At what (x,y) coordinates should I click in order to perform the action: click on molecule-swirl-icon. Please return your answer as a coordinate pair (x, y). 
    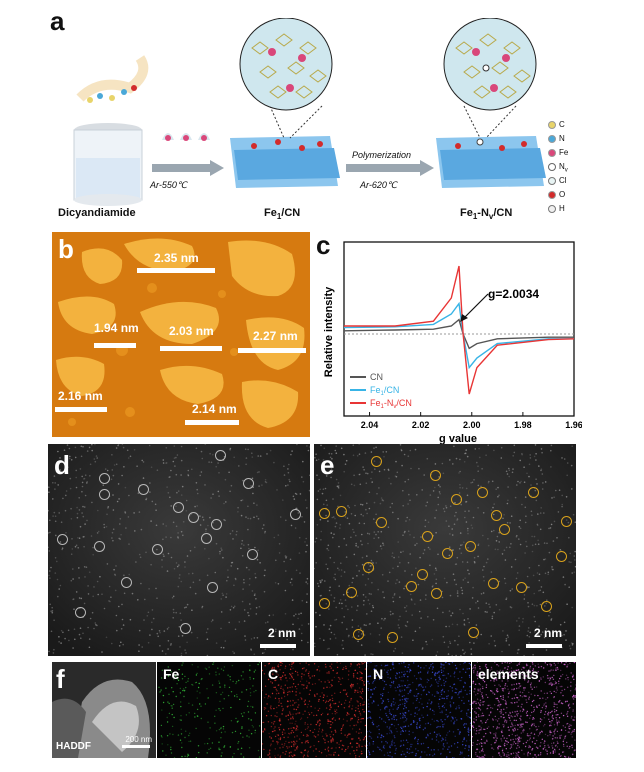
    Looking at the image, I should click on (112, 79).